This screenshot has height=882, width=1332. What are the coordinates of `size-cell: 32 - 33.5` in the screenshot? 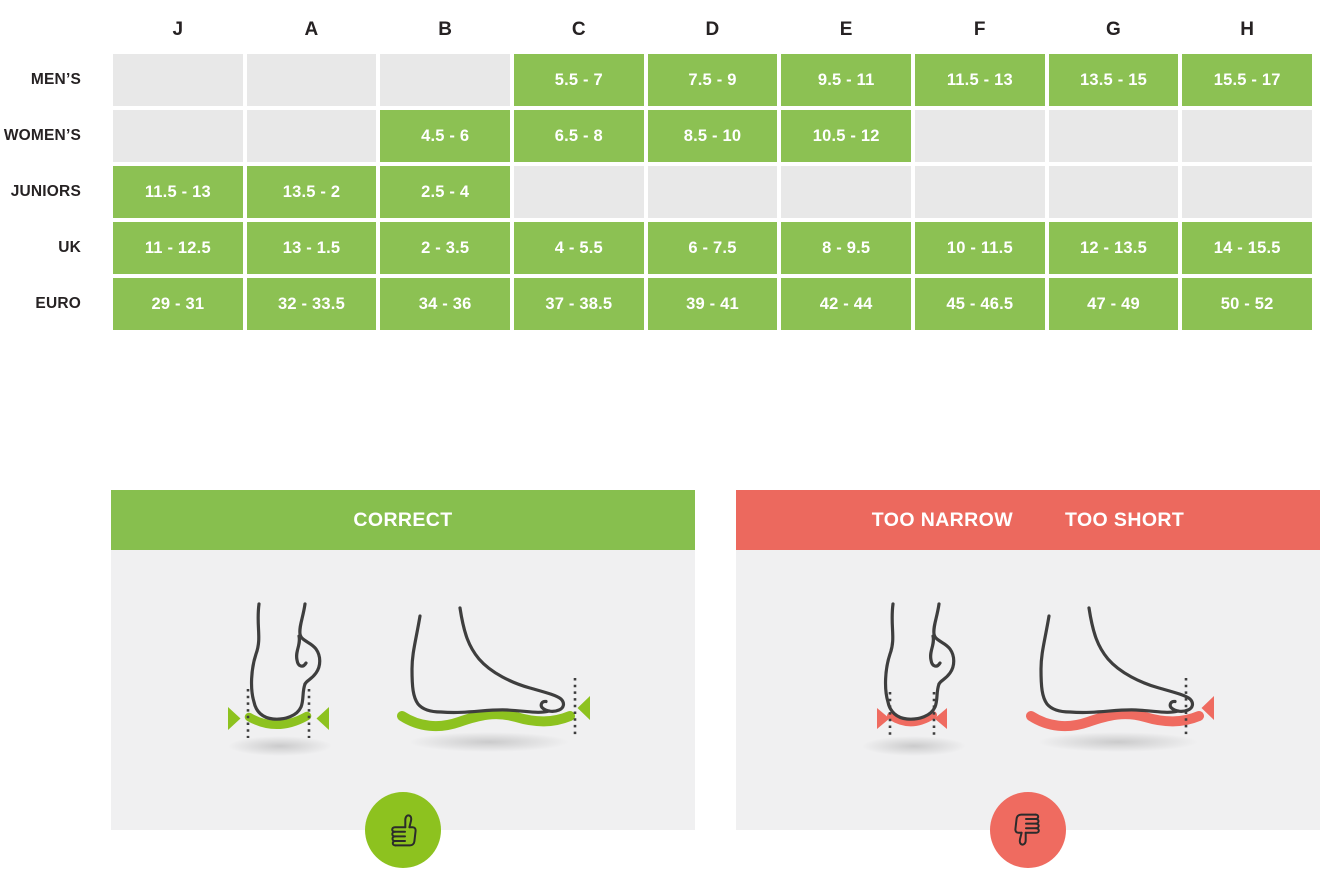 It's located at (311, 304).